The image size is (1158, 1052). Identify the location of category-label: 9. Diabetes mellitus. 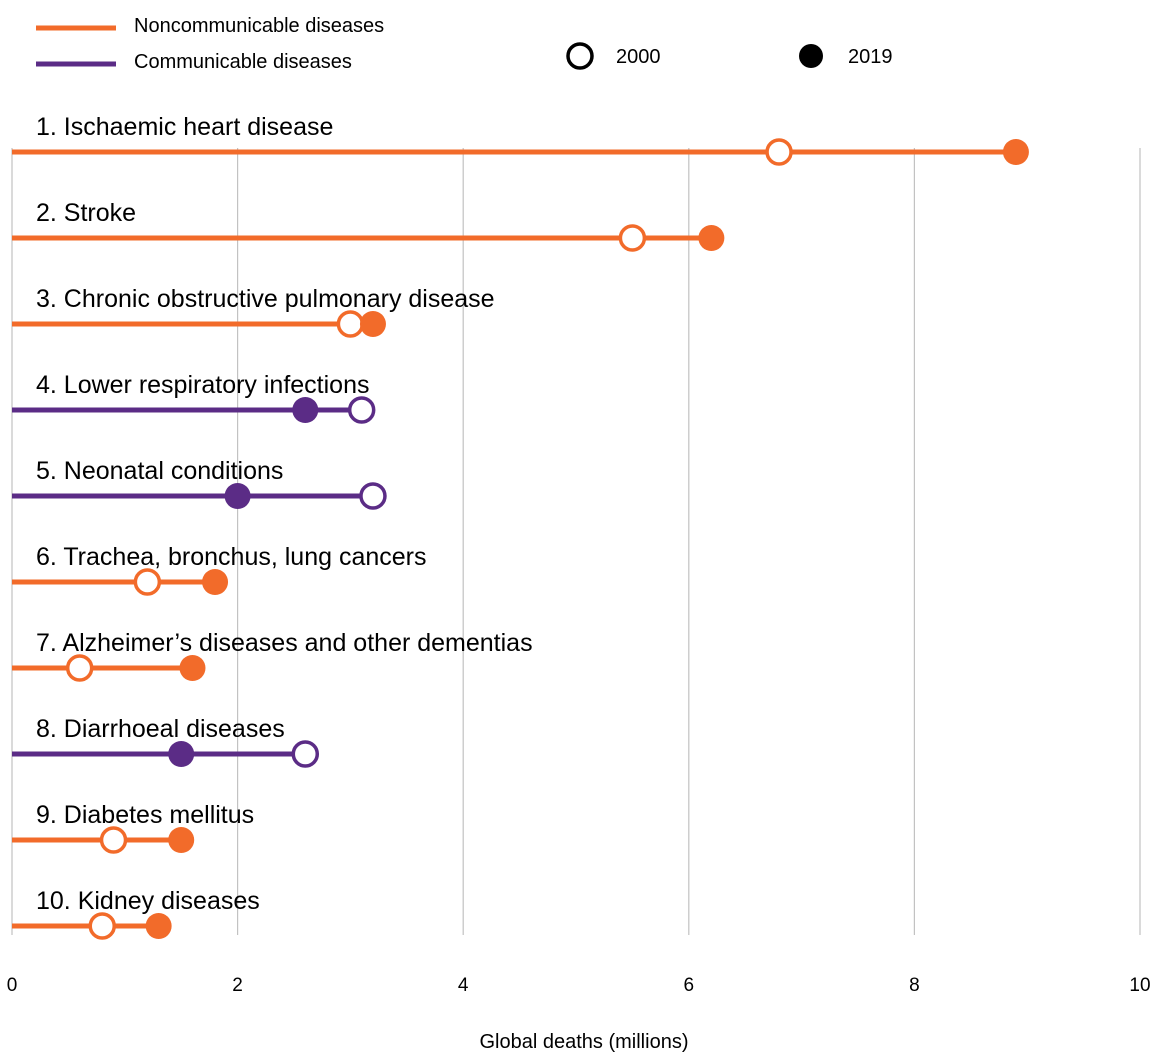
(145, 815).